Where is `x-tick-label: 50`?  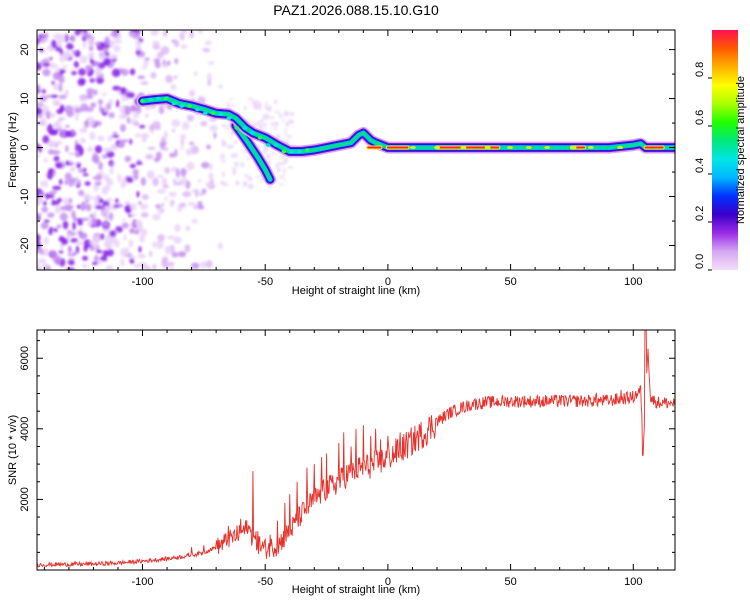
x-tick-label: 50 is located at coordinates (510, 282).